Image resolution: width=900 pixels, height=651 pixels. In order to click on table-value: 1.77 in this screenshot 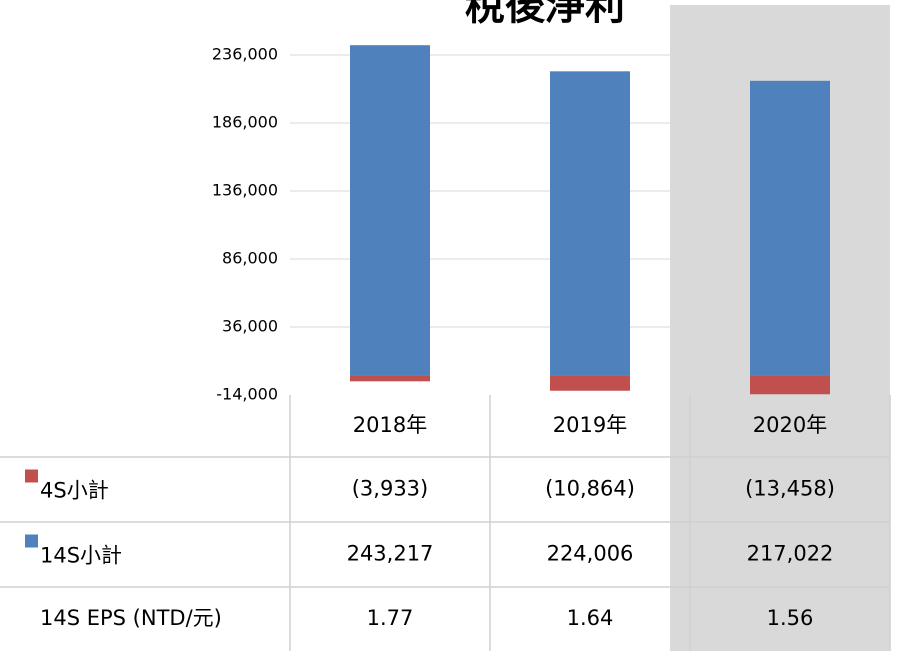, I will do `click(390, 618)`.